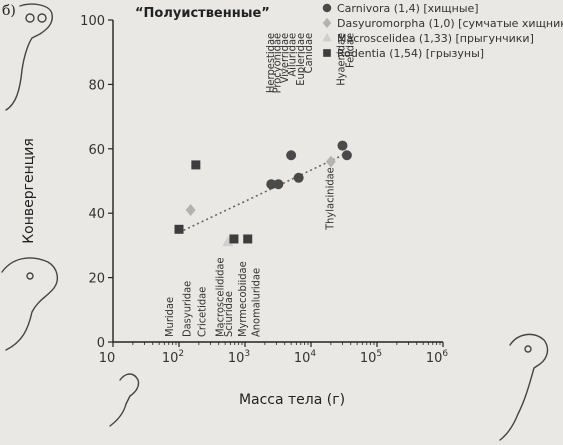 The width and height of the screenshot is (563, 445). What do you see at coordinates (228, 241) in the screenshot?
I see `data-point-macroscelidea` at bounding box center [228, 241].